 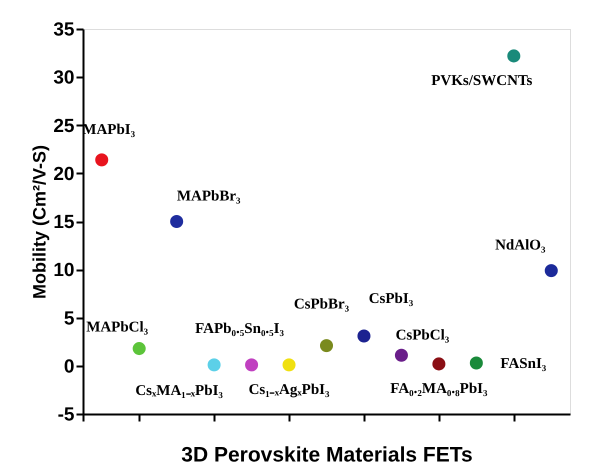 What do you see at coordinates (69, 319) in the screenshot?
I see `y-tick-label: 5` at bounding box center [69, 319].